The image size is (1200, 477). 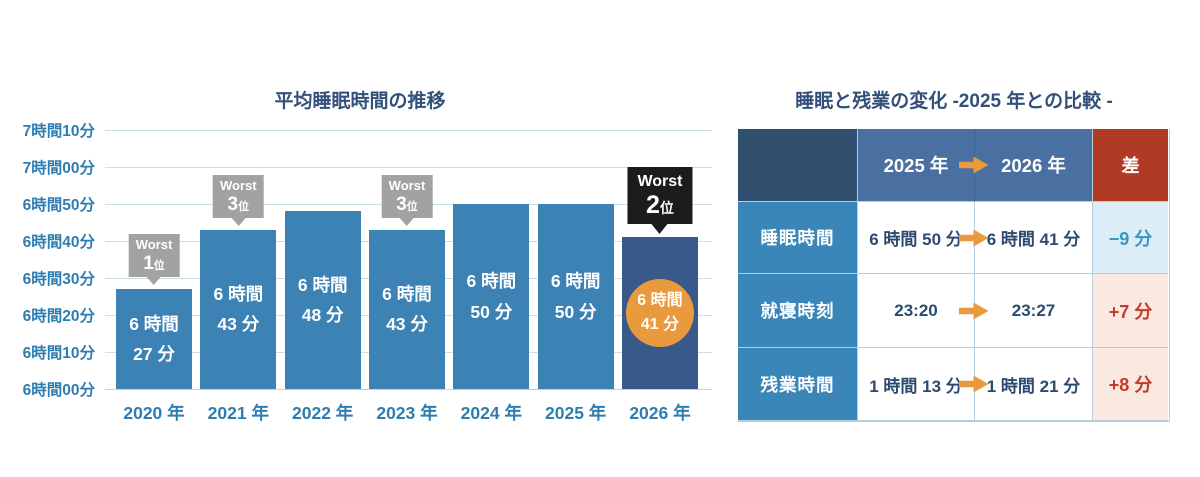 What do you see at coordinates (407, 413) in the screenshot?
I see `x-axis-tick-label: 2023 年` at bounding box center [407, 413].